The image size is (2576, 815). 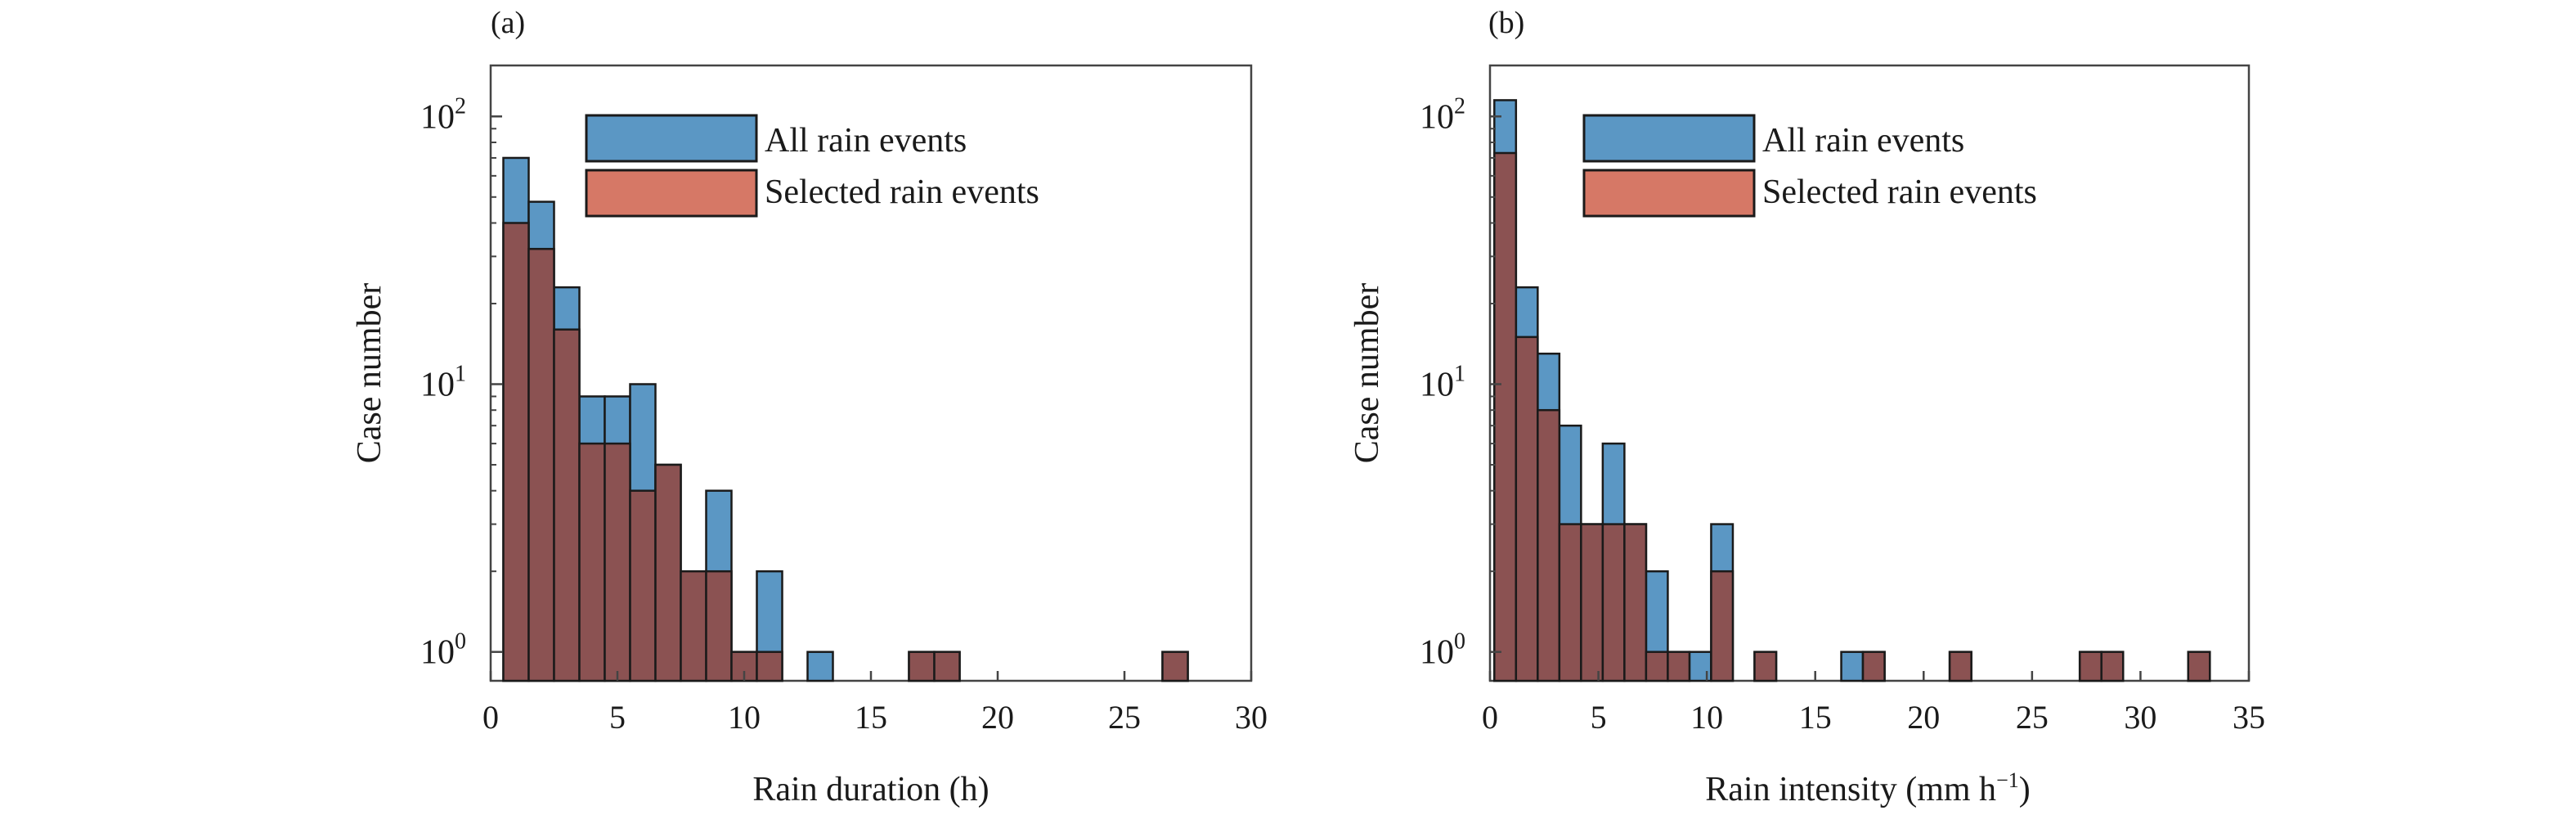 I want to click on panel-b-y-tick-label-1: 10¹, so click(x=1442, y=382).